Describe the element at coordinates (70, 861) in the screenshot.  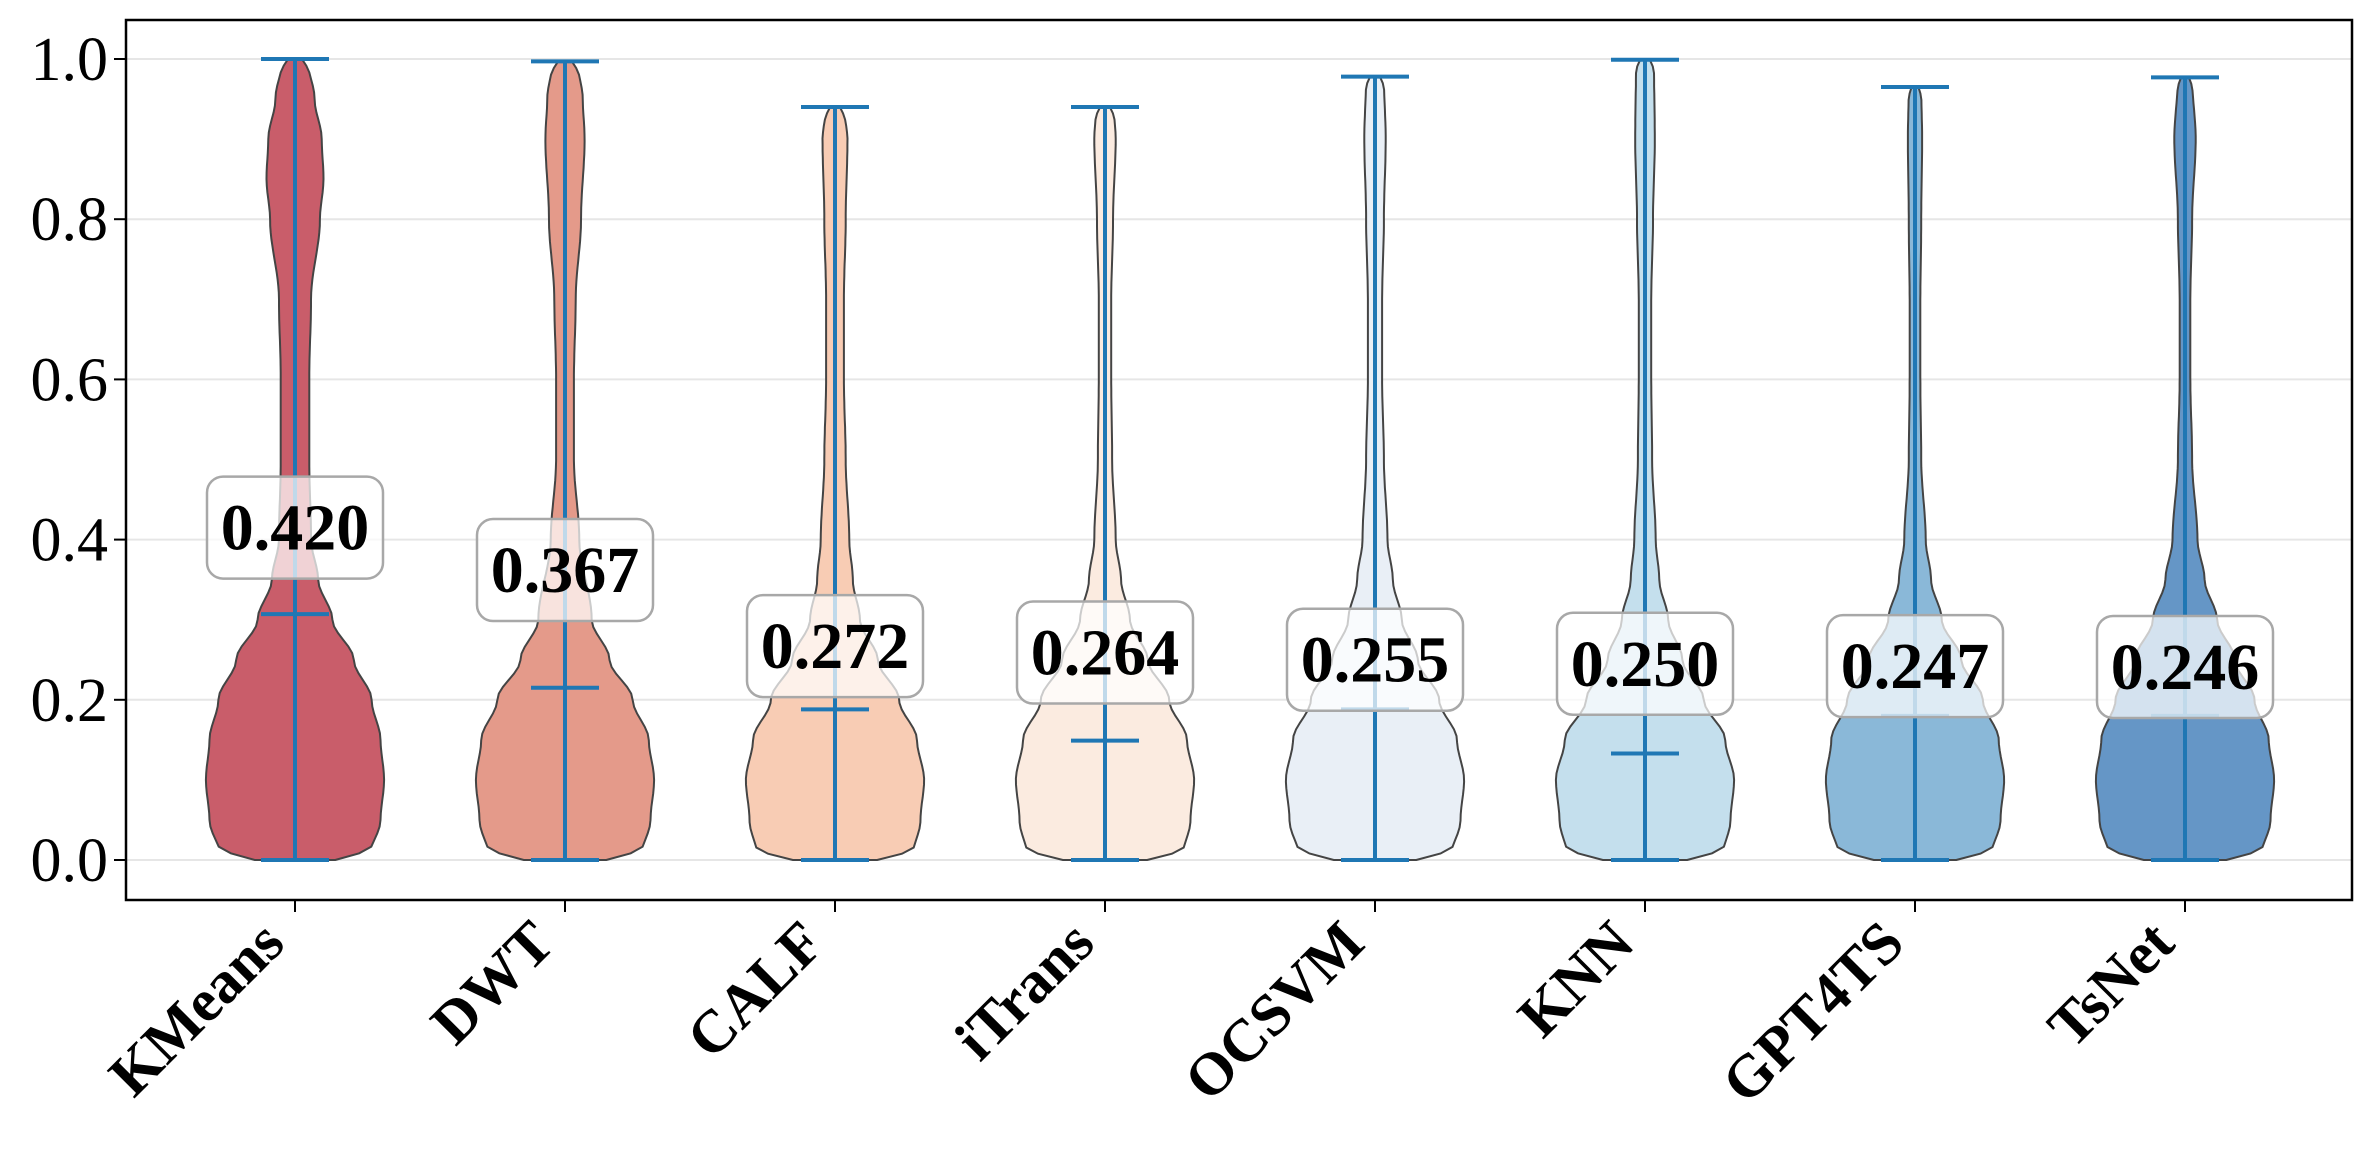
I see `y-tick-label: 0.0` at that location.